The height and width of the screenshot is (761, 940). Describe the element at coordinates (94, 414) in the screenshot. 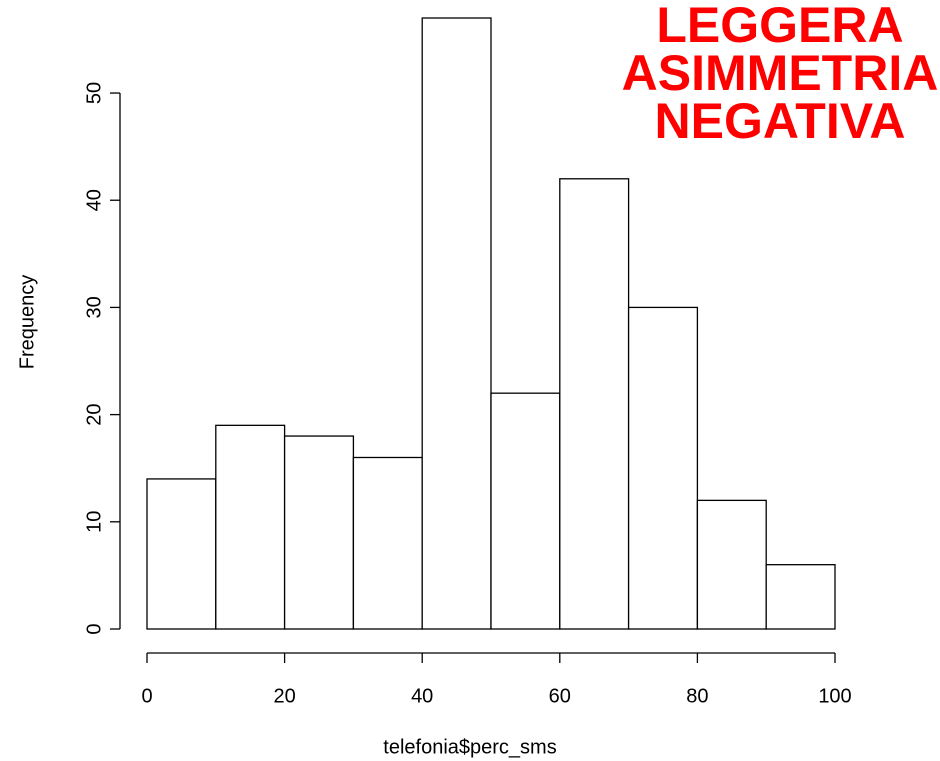

I see `y-tick-label: 20` at that location.